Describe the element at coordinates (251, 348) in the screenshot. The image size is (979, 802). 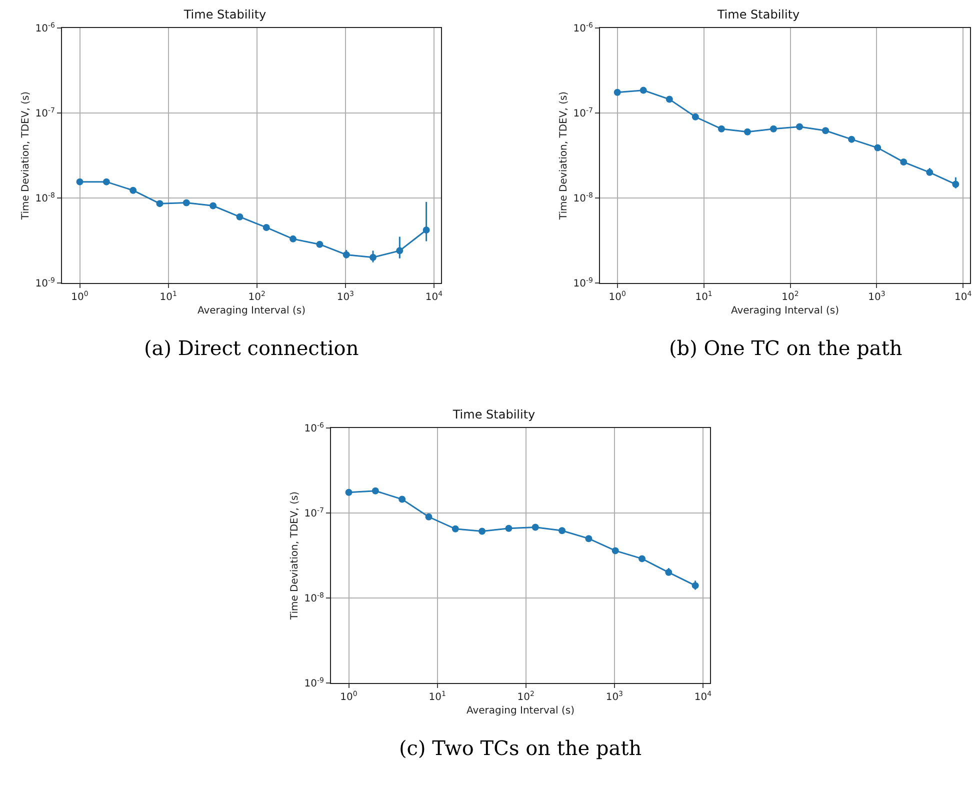
I see `text: (a) Direct connection` at that location.